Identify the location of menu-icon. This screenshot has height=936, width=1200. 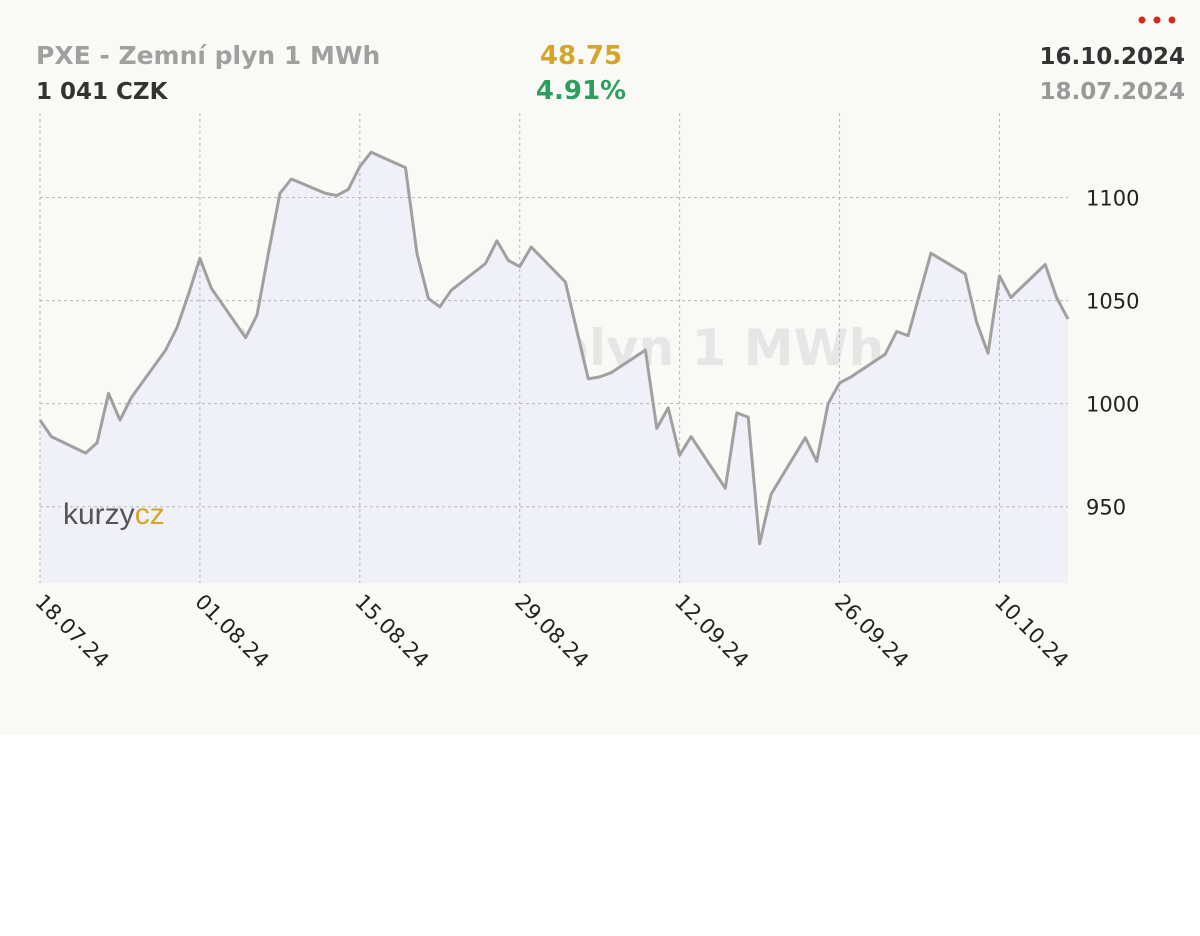
(1157, 20).